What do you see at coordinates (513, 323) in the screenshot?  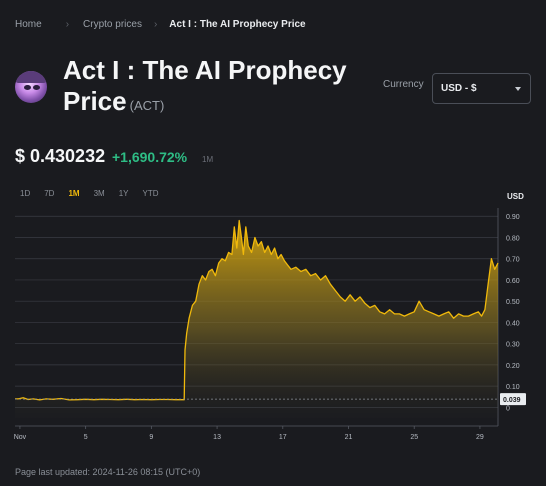 I see `y-tick-label: 0.40` at bounding box center [513, 323].